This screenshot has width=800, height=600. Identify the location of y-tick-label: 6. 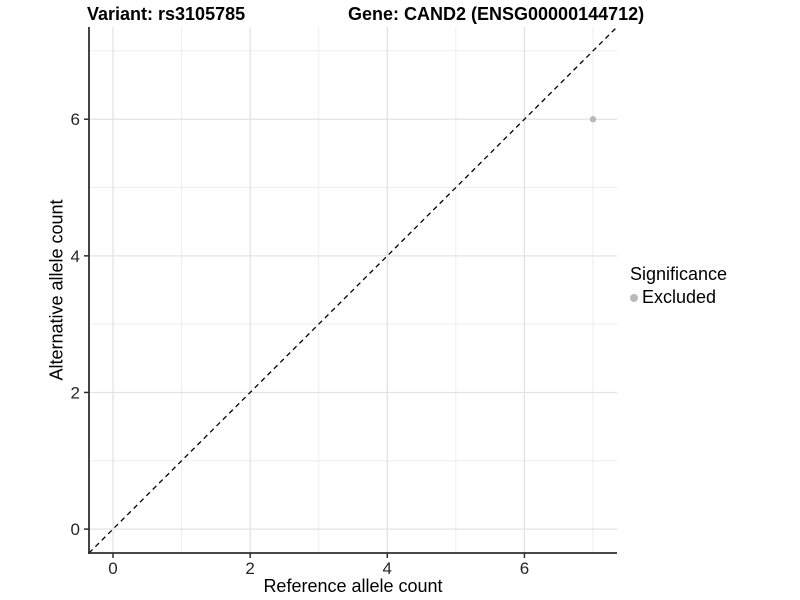
(75, 119).